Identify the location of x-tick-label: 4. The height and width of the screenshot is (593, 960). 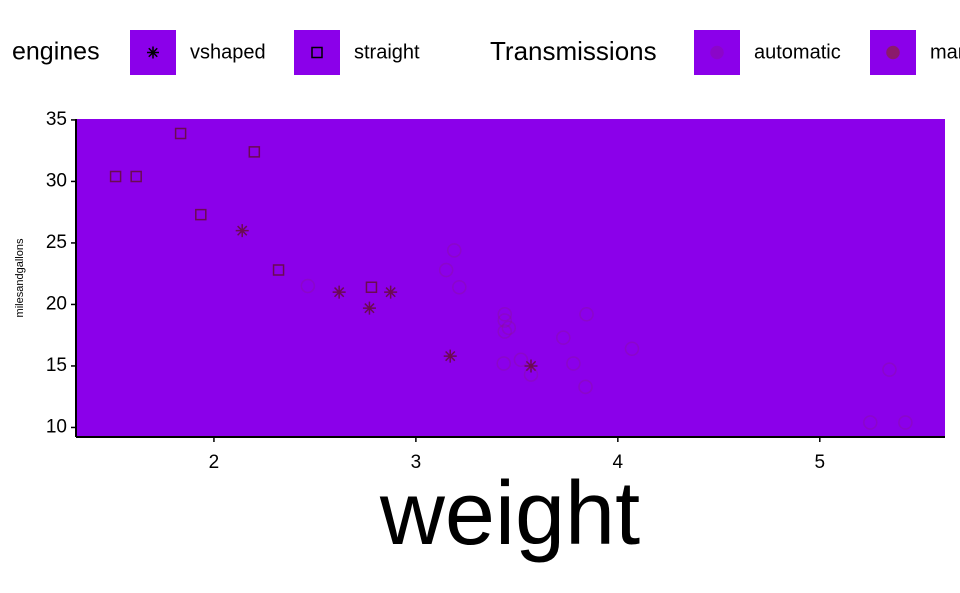
(618, 462).